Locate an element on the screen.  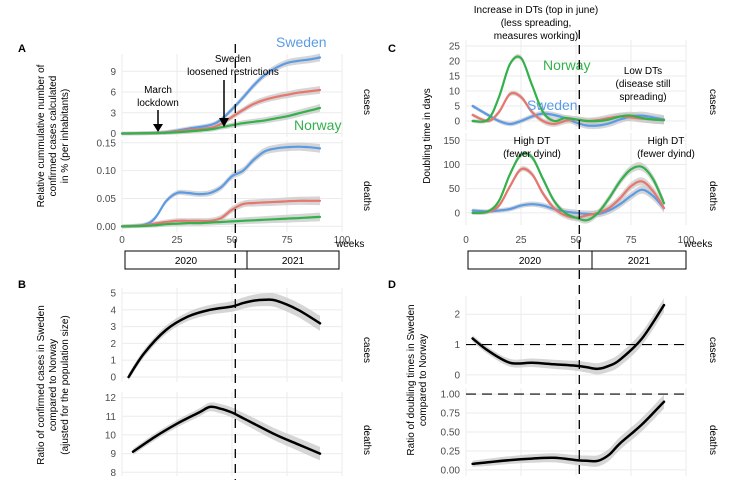
panel-b-strip-cases: cases is located at coordinates (366, 350).